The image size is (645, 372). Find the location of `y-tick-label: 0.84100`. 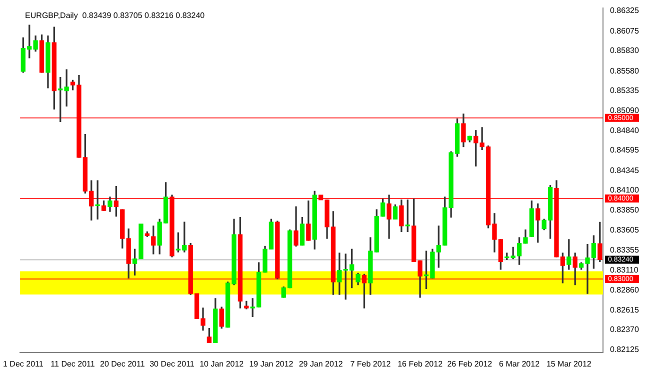

y-tick-label: 0.84100 is located at coordinates (625, 190).